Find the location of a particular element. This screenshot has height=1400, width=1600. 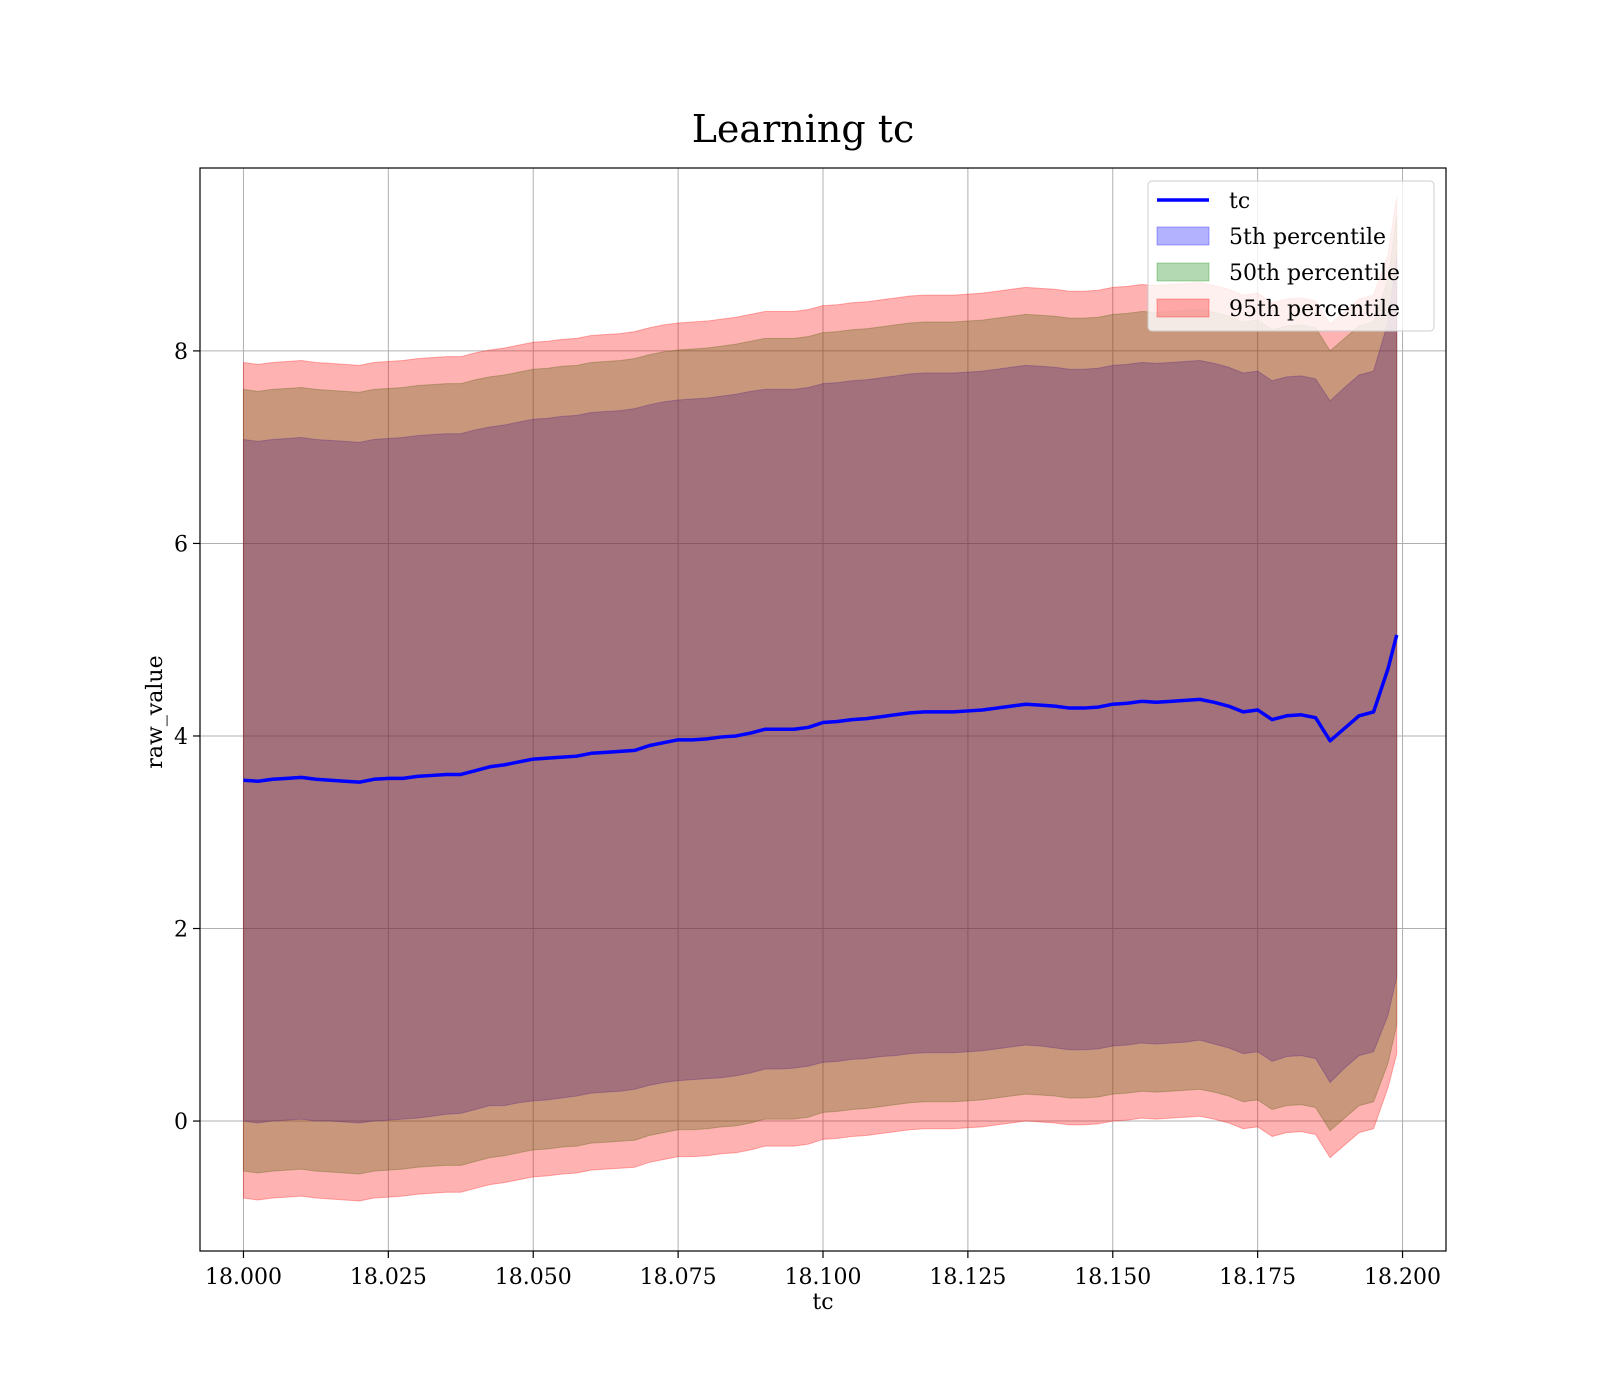

legend-entry-tc: tc is located at coordinates (1239, 201).